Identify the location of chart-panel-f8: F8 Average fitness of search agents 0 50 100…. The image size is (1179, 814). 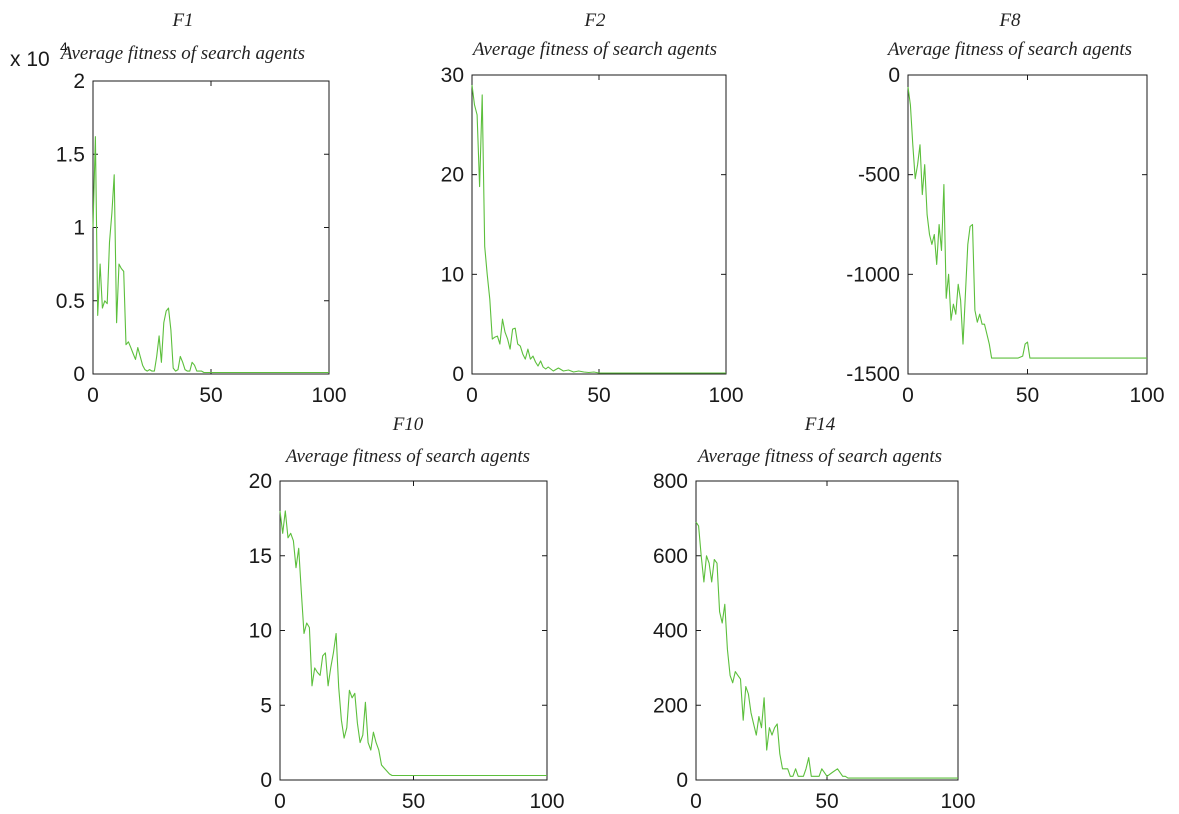
(1005, 208).